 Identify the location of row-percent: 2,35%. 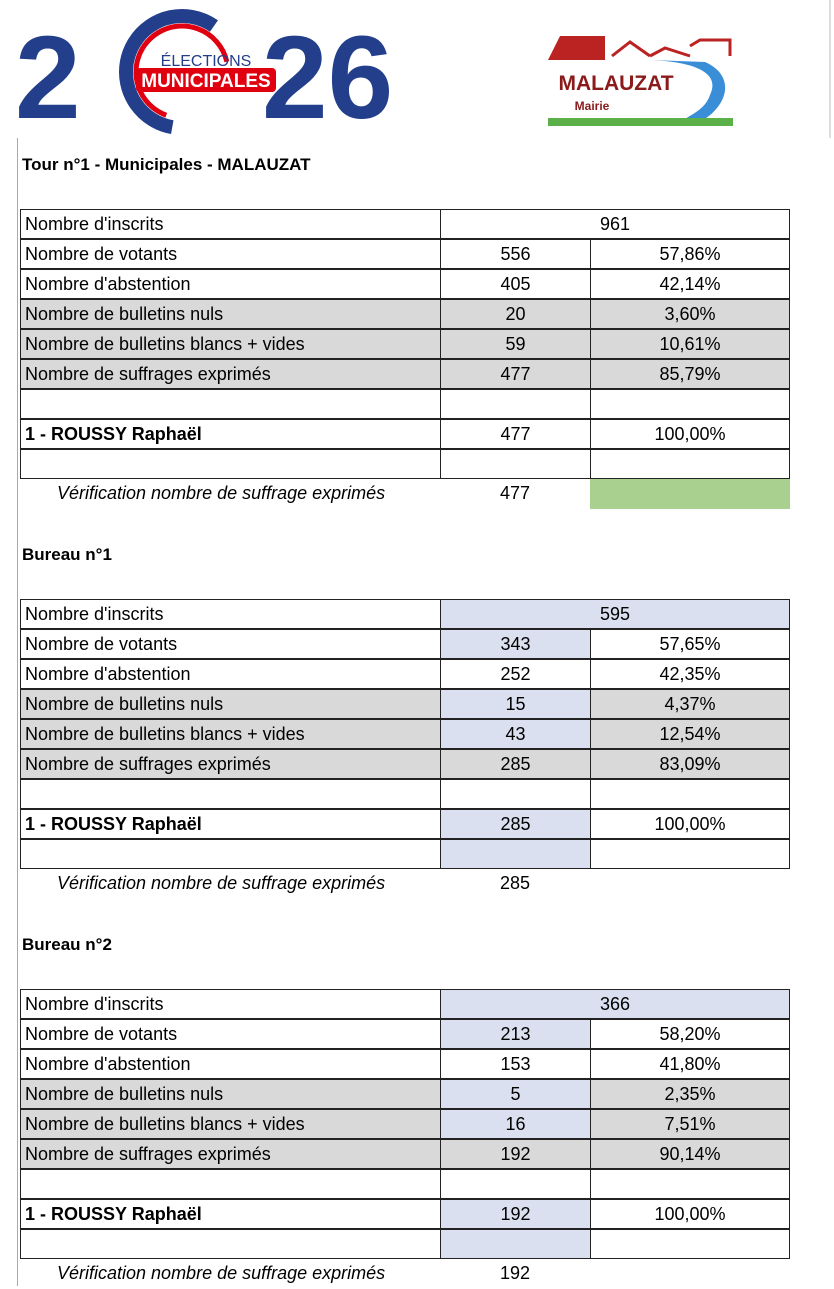
(690, 1094).